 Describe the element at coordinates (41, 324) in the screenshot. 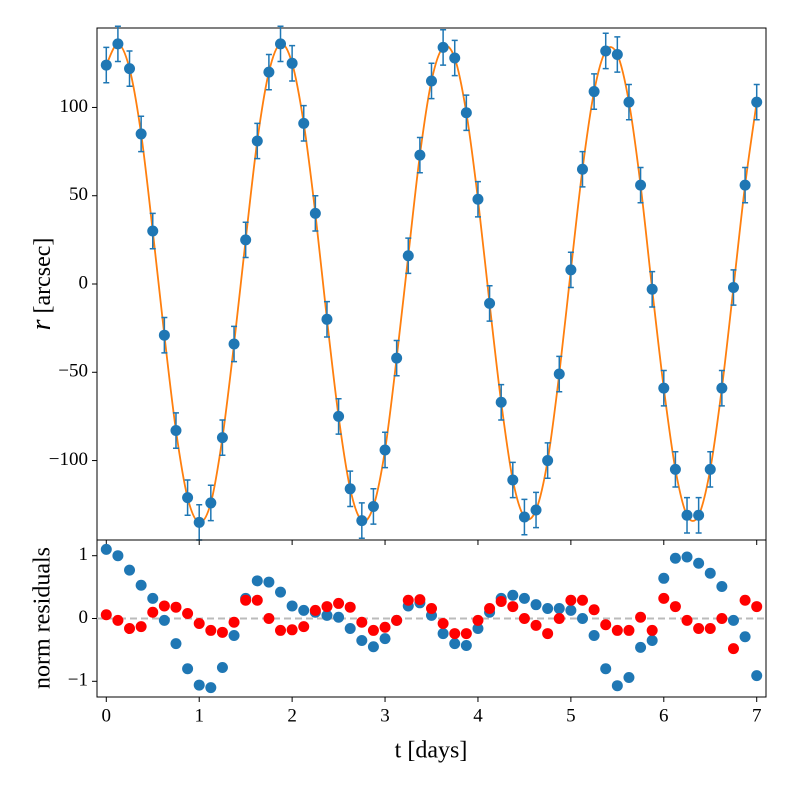

I see `y-label-symbol: r` at that location.